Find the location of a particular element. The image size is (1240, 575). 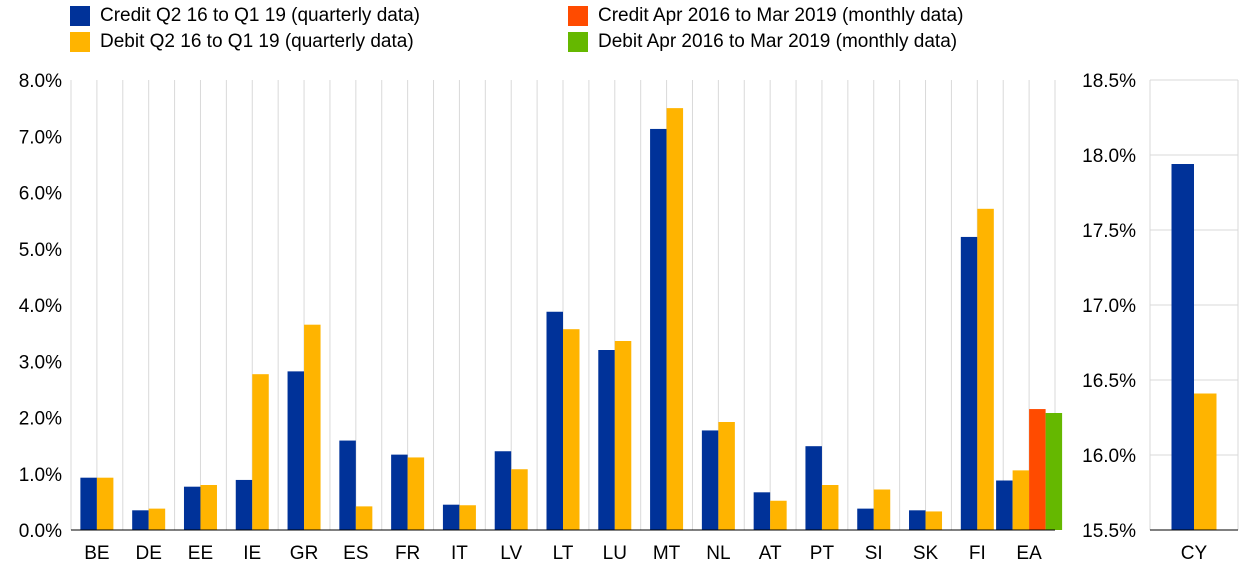

y-tick-label: 18.0% is located at coordinates (1109, 156).